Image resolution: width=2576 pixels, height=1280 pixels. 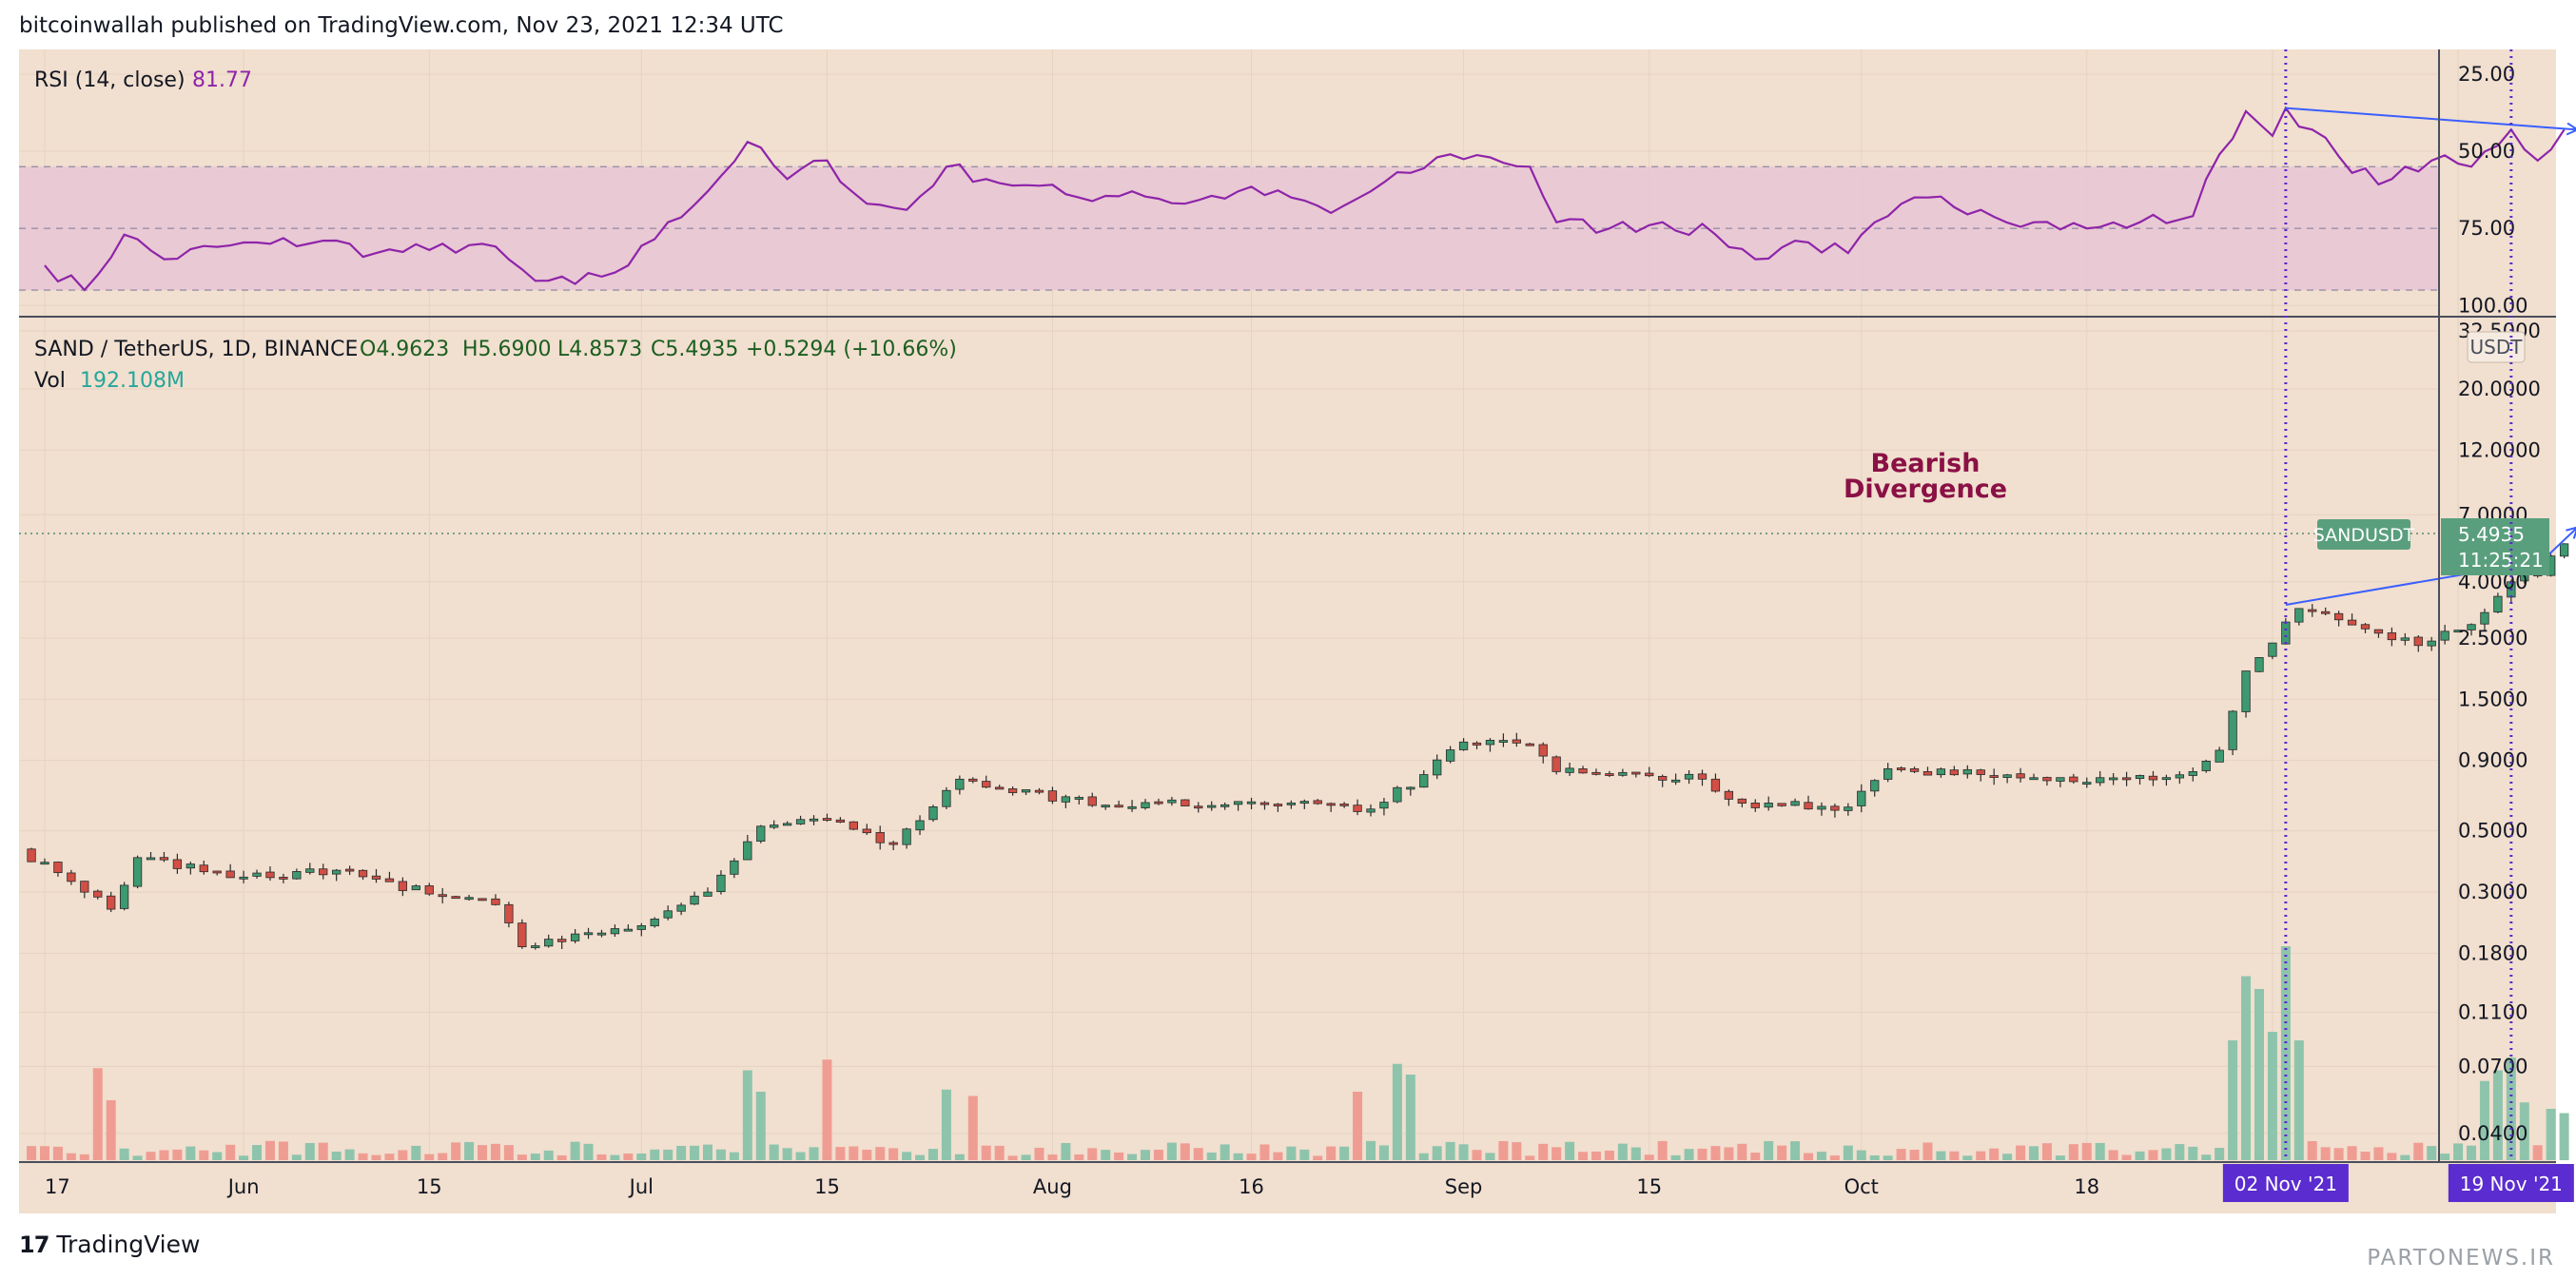 I want to click on rsi-axis: 100.00 75.00 50.00 25.00, so click(x=2493, y=190).